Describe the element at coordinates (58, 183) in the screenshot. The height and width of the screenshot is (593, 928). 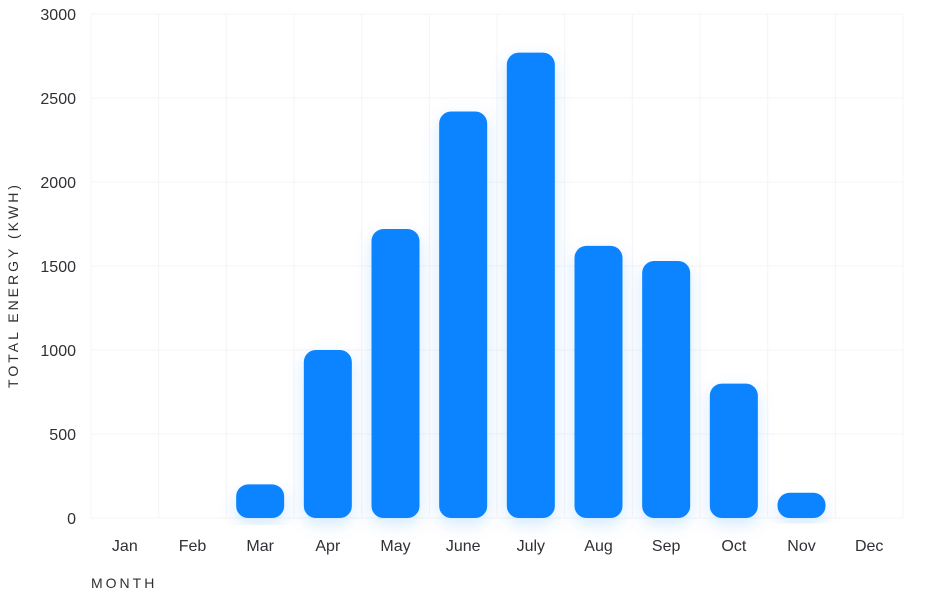
I see `y-tick-label: 2000` at that location.